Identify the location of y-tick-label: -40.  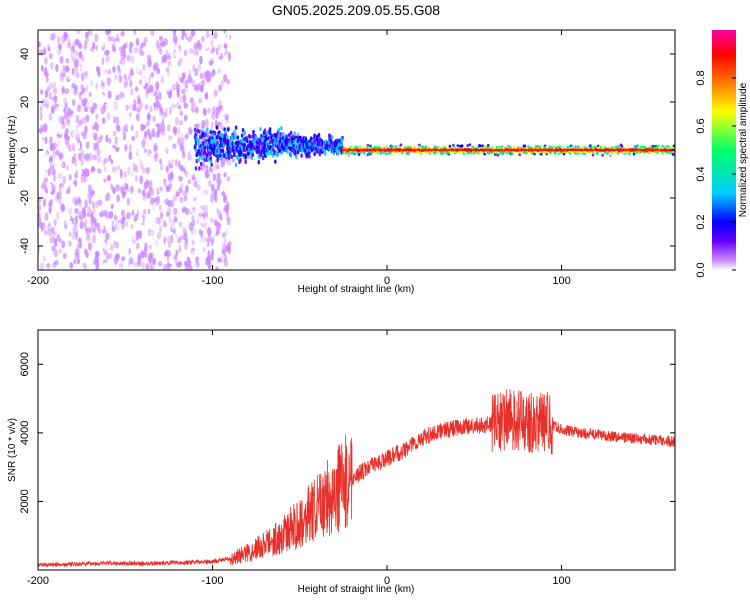
(25, 246).